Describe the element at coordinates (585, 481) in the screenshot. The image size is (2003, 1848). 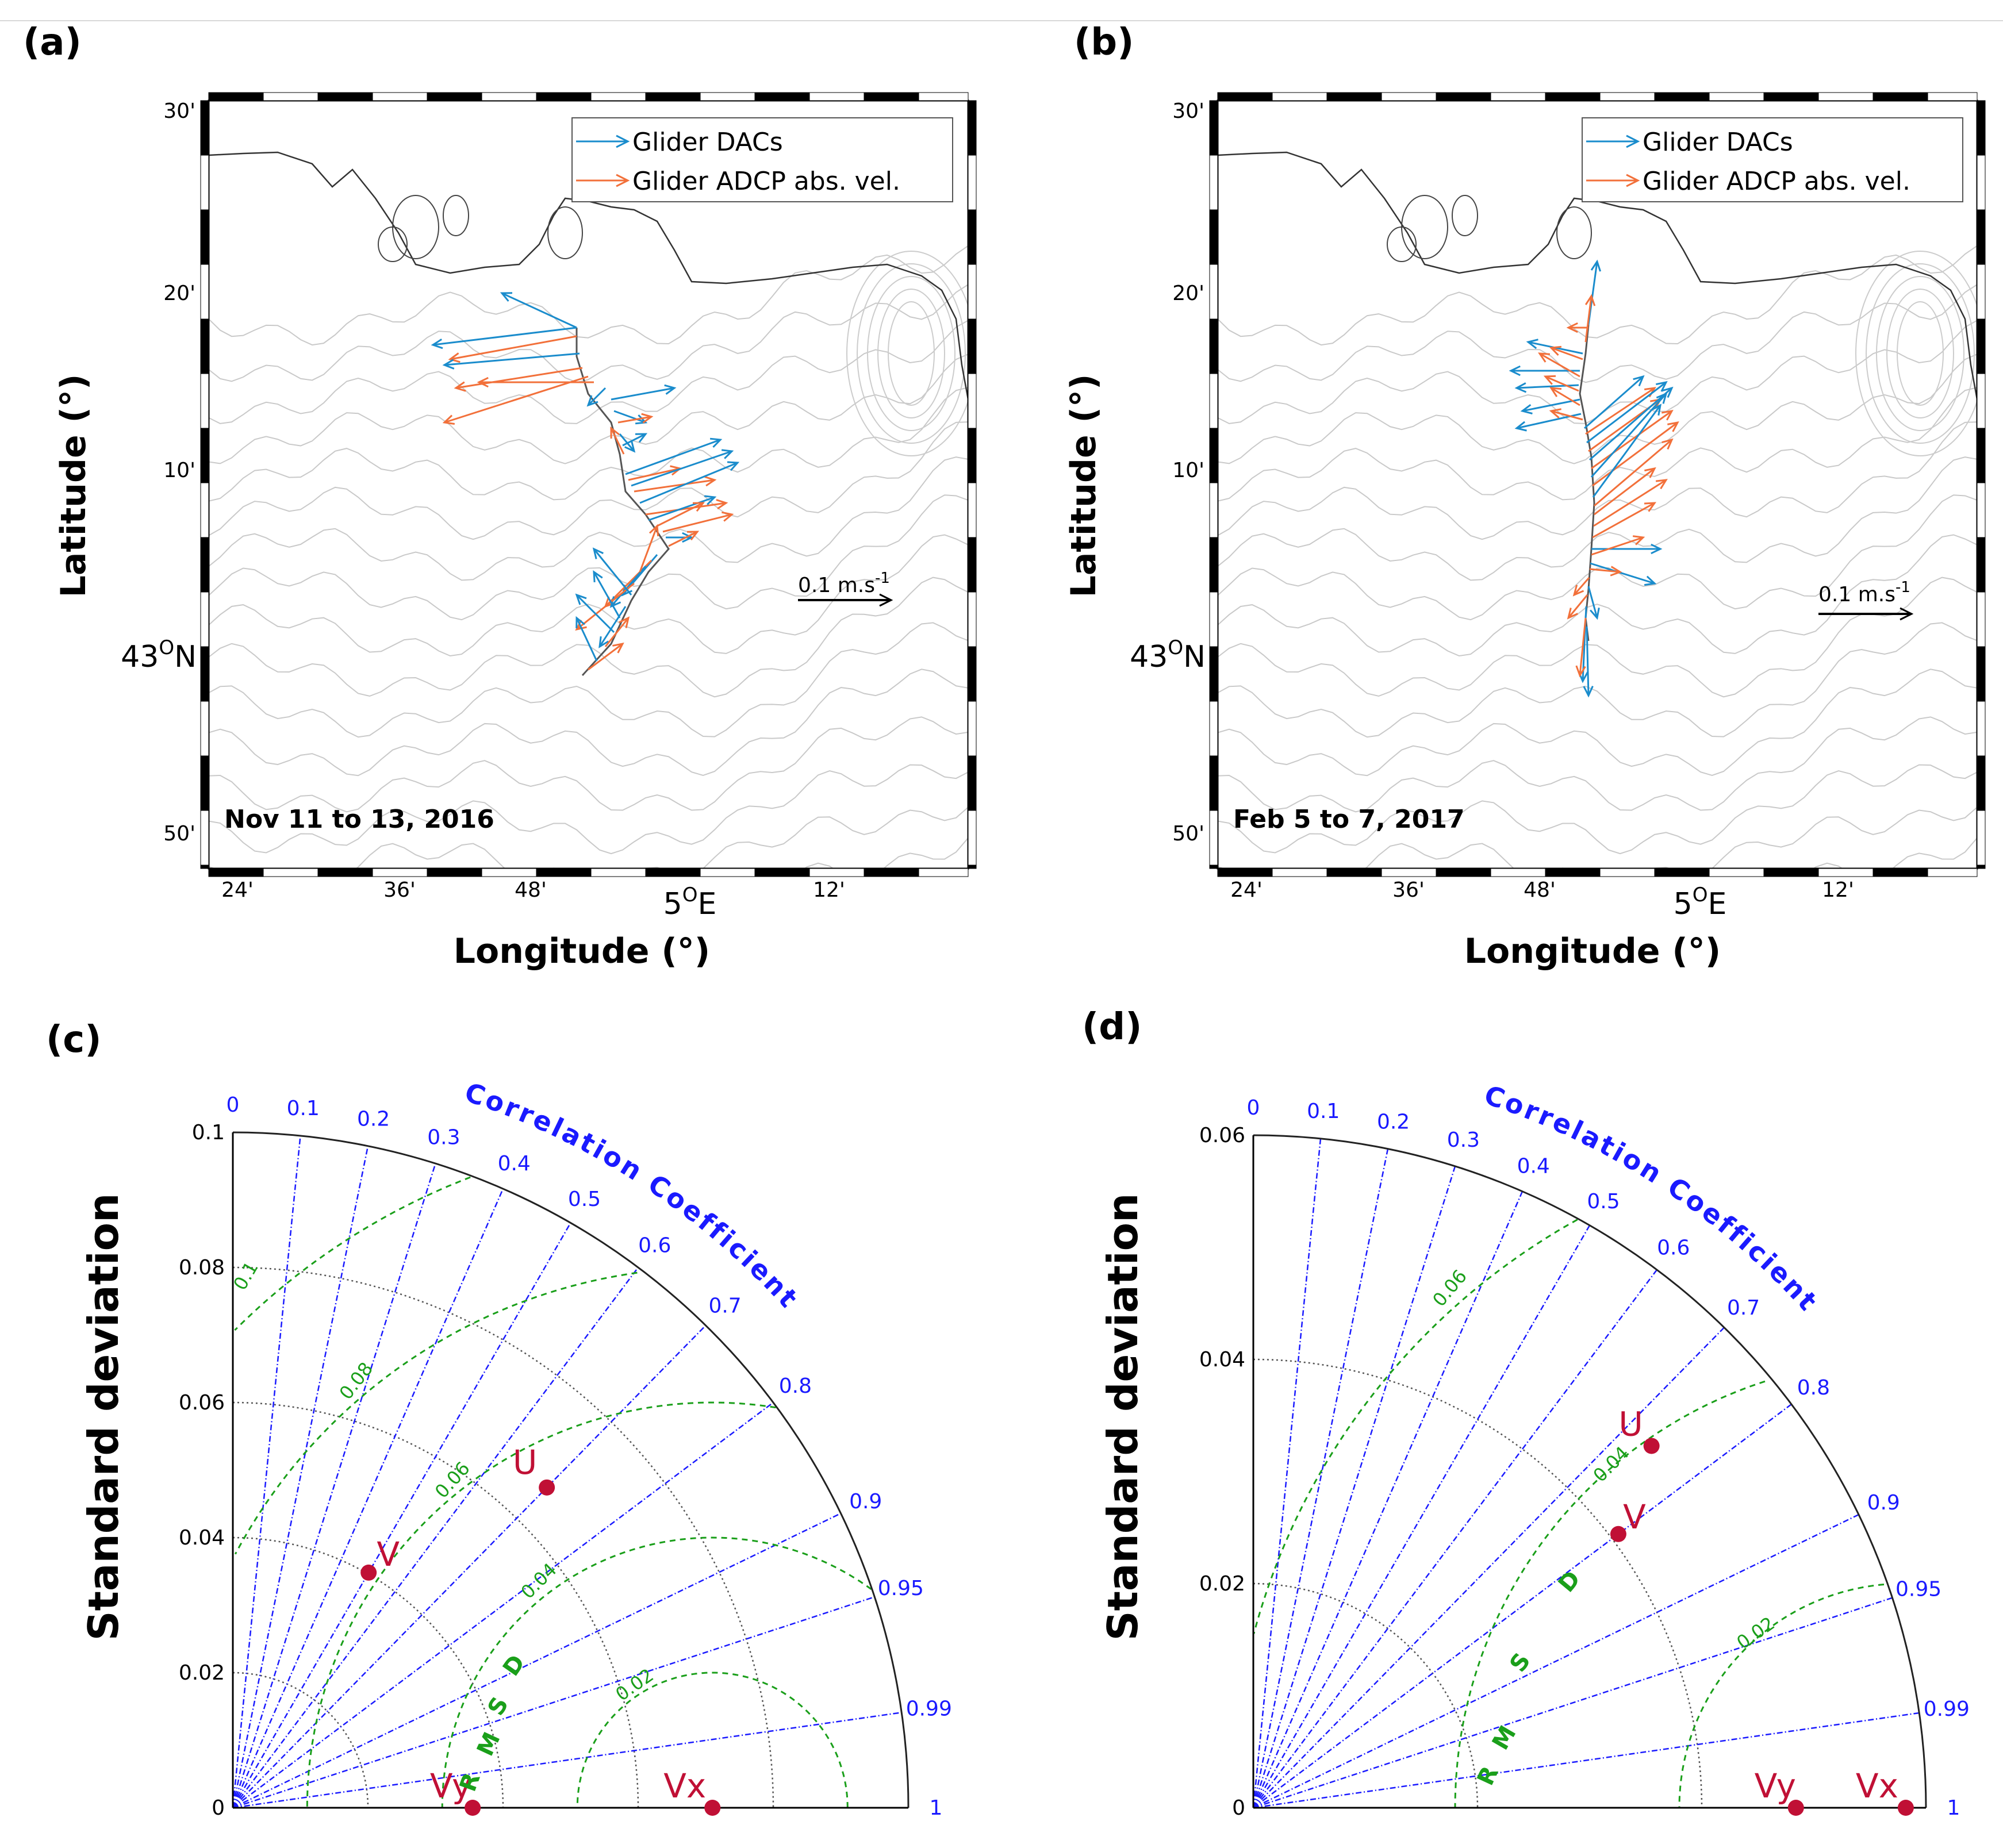
I see `panel-a-vectors` at that location.